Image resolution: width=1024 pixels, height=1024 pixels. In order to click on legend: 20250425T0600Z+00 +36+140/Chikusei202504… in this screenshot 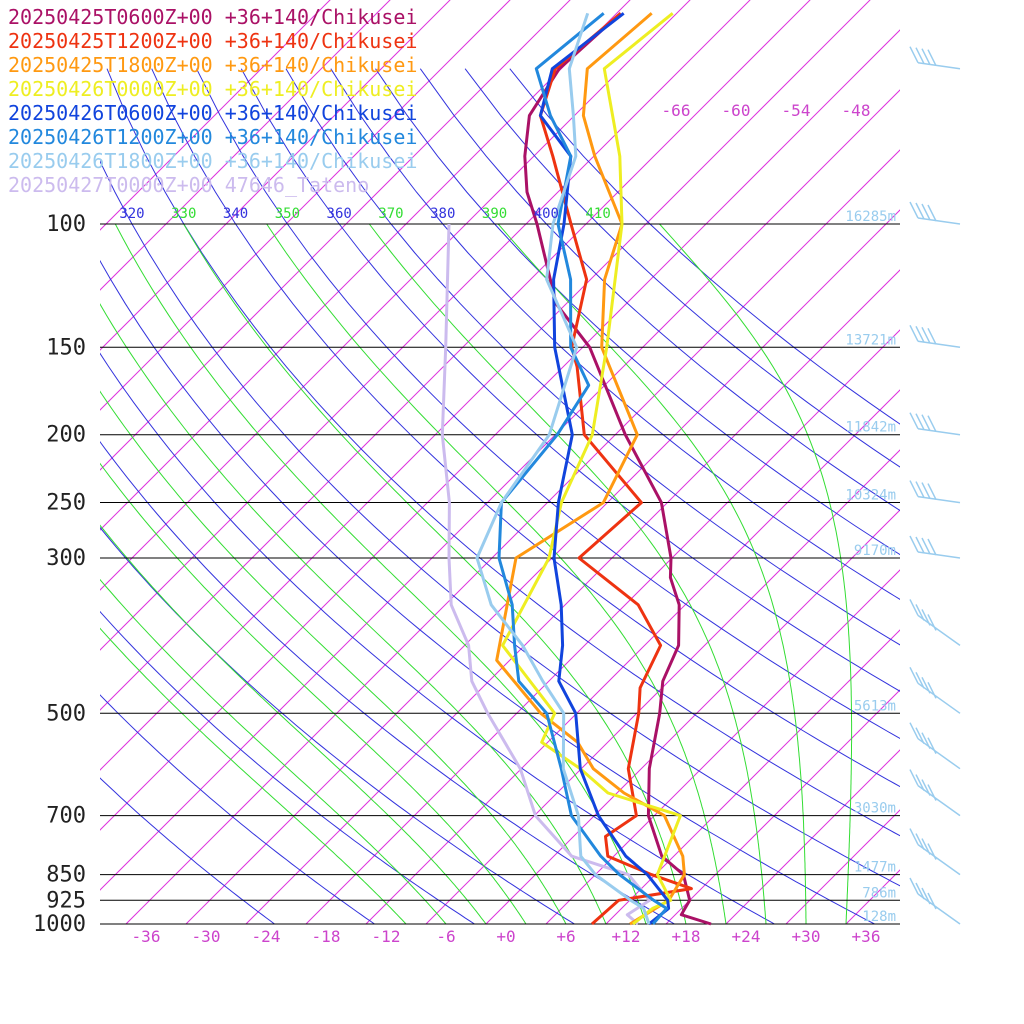, I will do `click(212, 101)`.